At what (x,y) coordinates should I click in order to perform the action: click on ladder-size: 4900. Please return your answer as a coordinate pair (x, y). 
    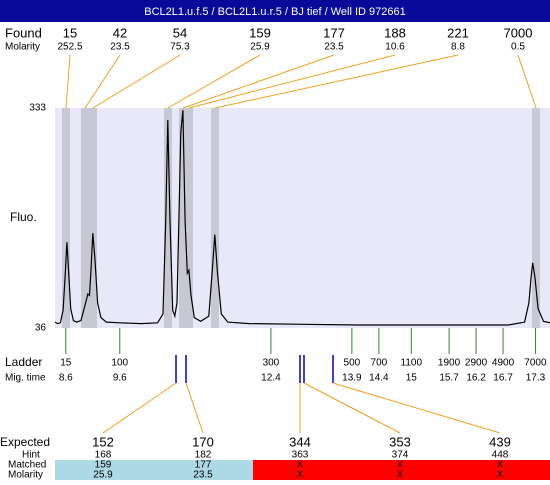
    Looking at the image, I should click on (503, 363).